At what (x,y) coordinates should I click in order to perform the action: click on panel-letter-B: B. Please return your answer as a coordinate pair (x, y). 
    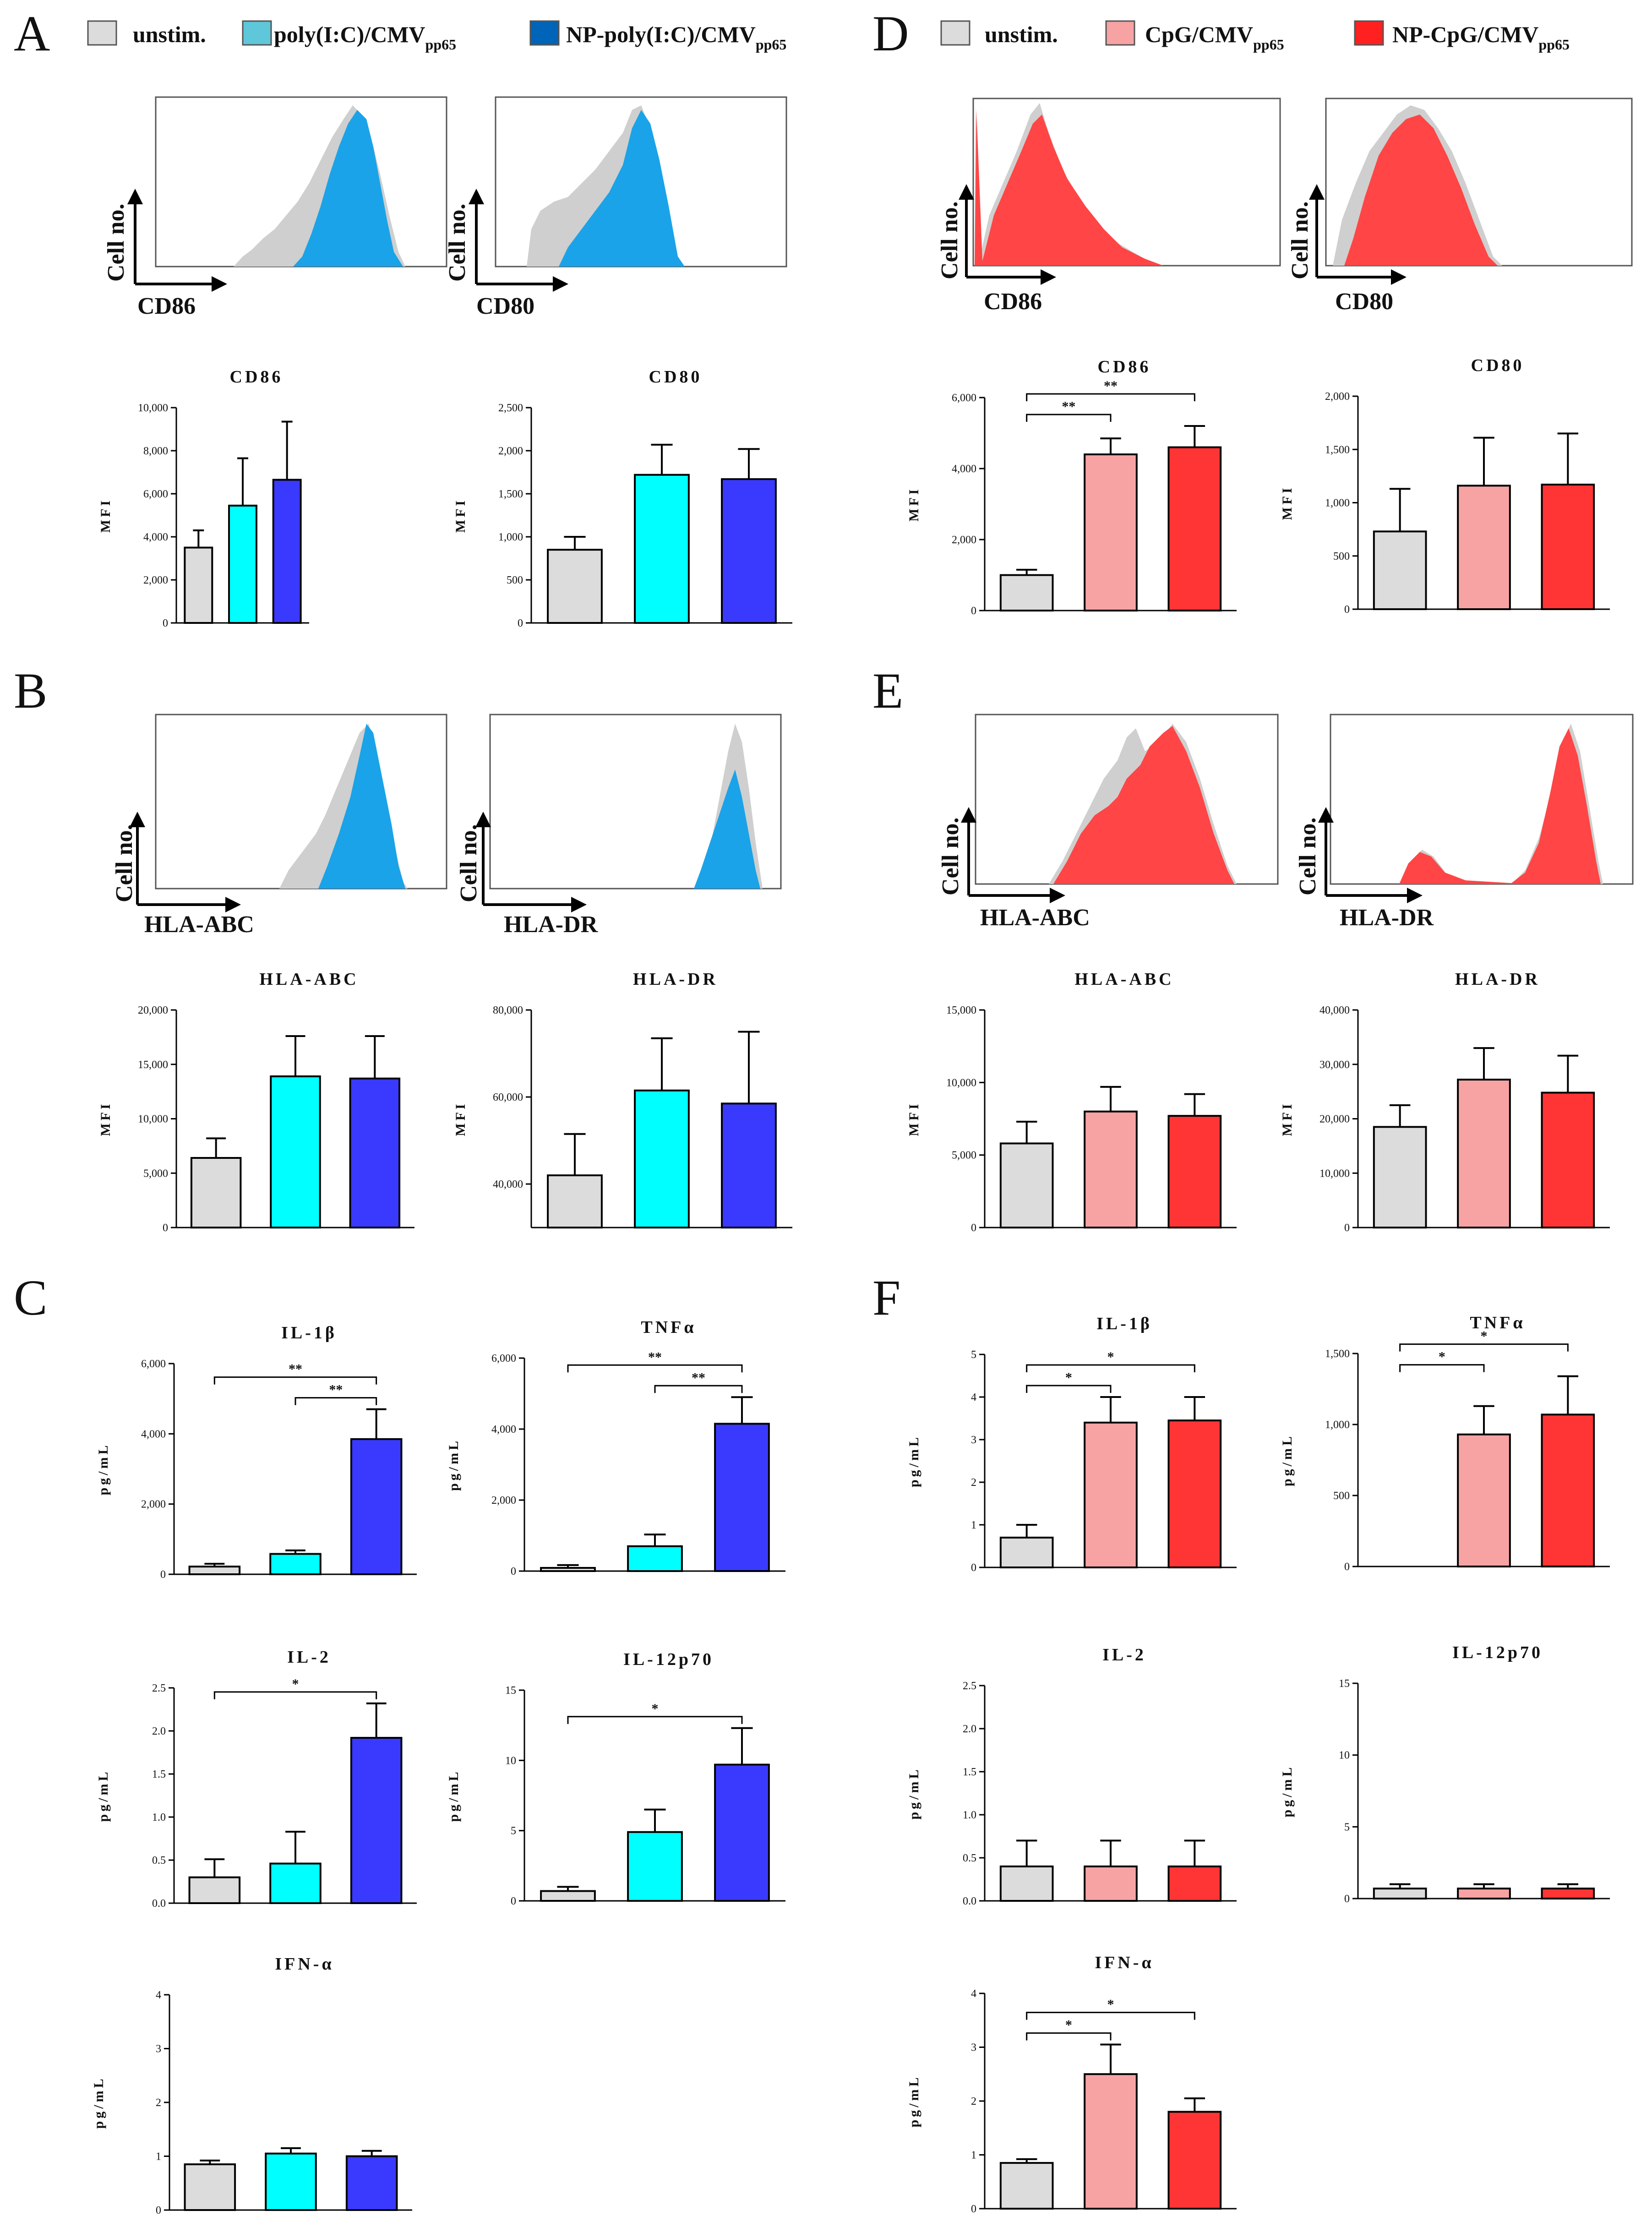
    Looking at the image, I should click on (30, 691).